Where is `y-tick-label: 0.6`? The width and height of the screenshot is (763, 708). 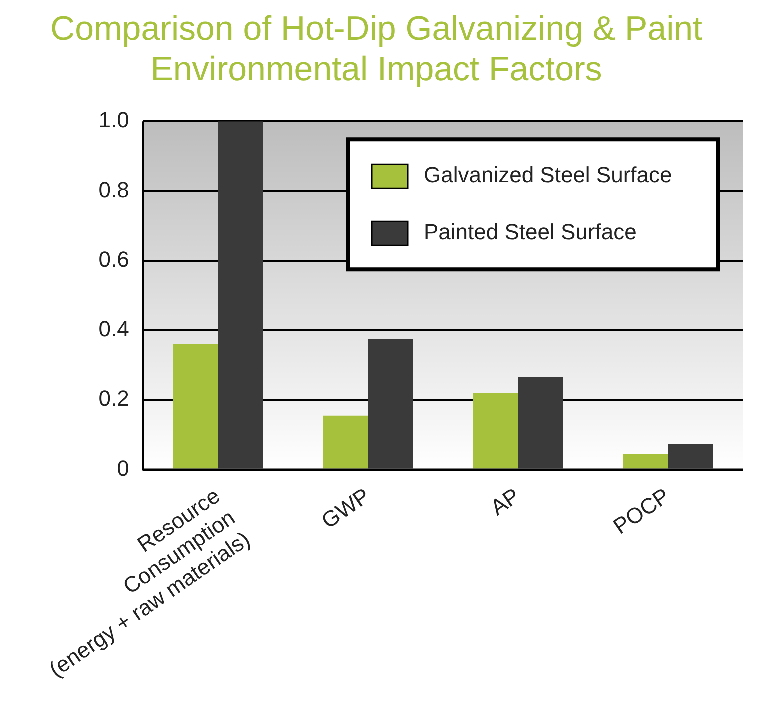 y-tick-label: 0.6 is located at coordinates (114, 259).